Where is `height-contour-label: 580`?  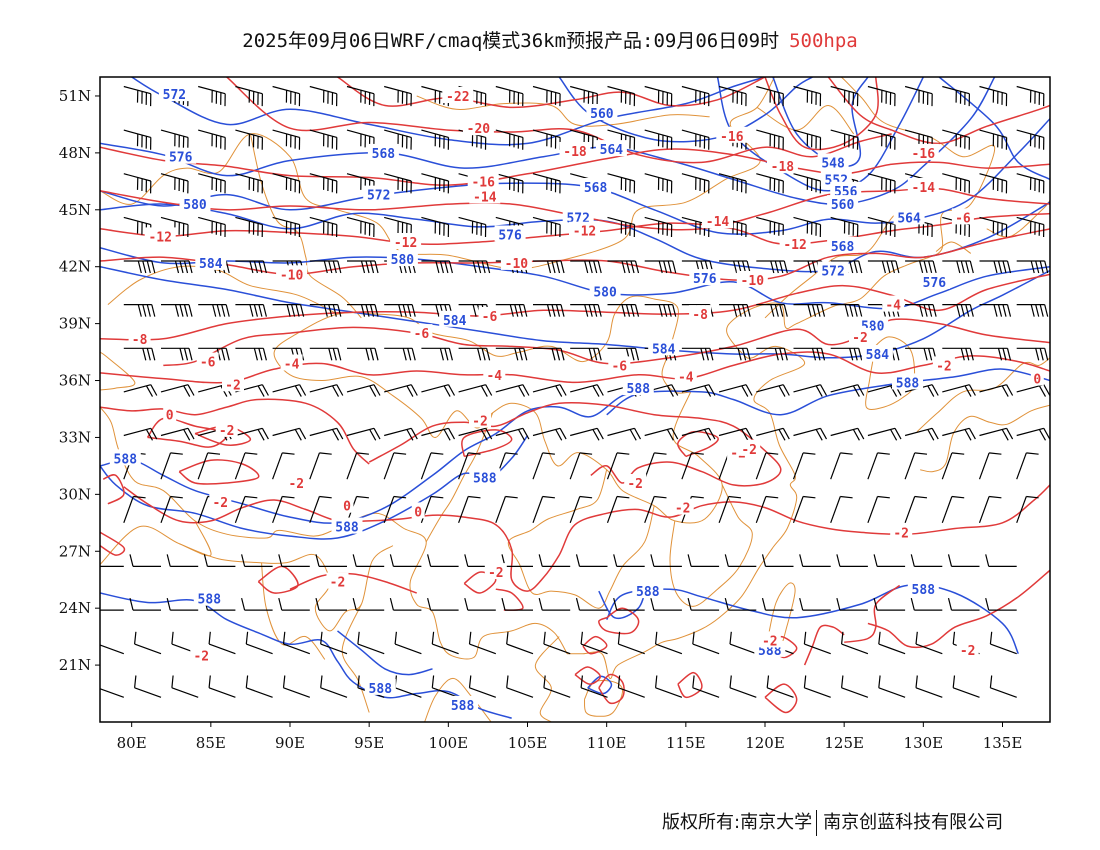 height-contour-label: 580 is located at coordinates (605, 292).